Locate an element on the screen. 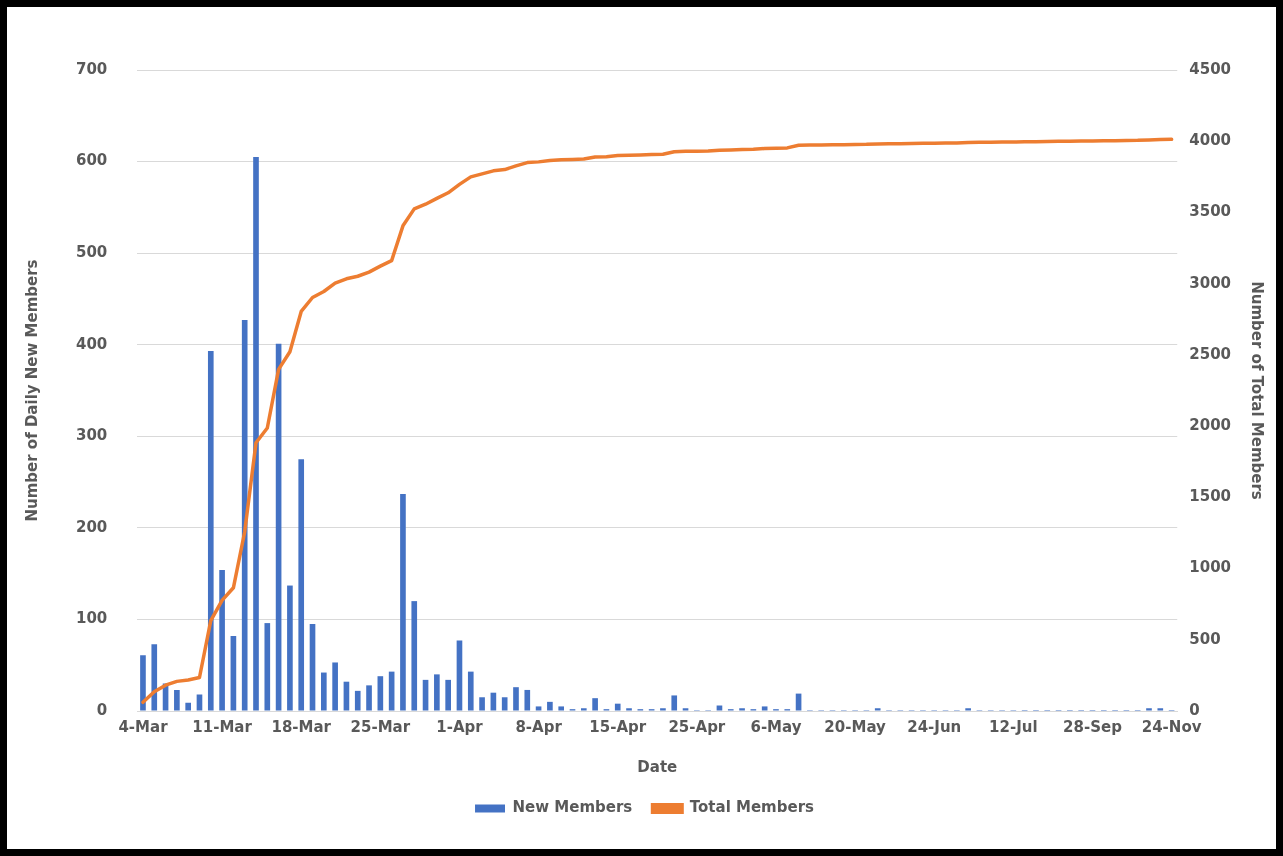 This screenshot has width=1283, height=856. y2-tick-label: 4000 is located at coordinates (1210, 140).